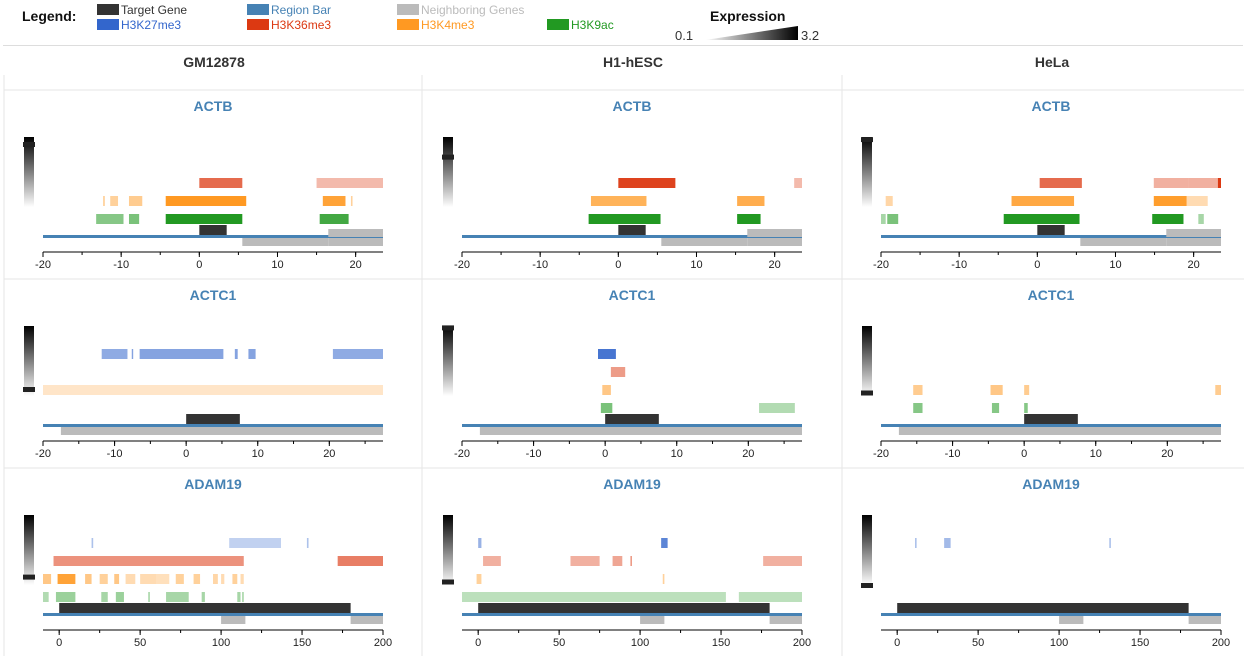  What do you see at coordinates (558, 24) in the screenshot?
I see `legend-swatch-h3k9ac` at bounding box center [558, 24].